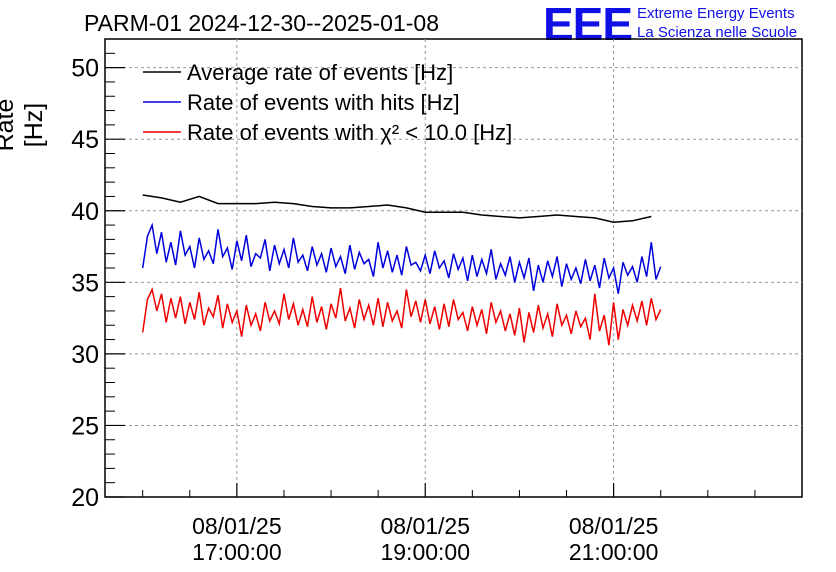 Image resolution: width=836 pixels, height=572 pixels. What do you see at coordinates (85, 355) in the screenshot?
I see `y-tick-label: 30` at bounding box center [85, 355].